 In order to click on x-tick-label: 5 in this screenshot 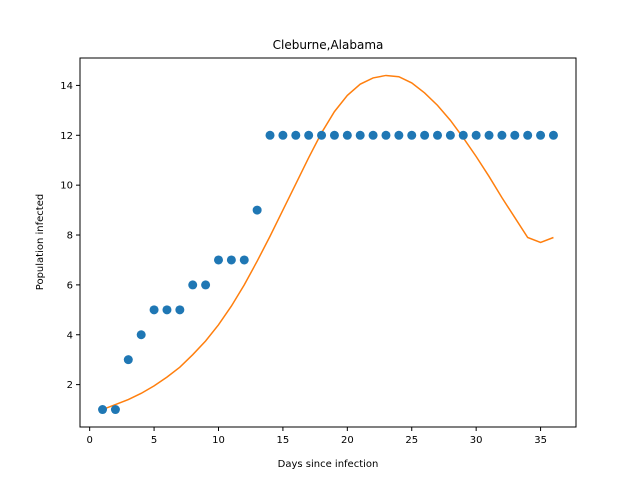, I will do `click(154, 440)`.